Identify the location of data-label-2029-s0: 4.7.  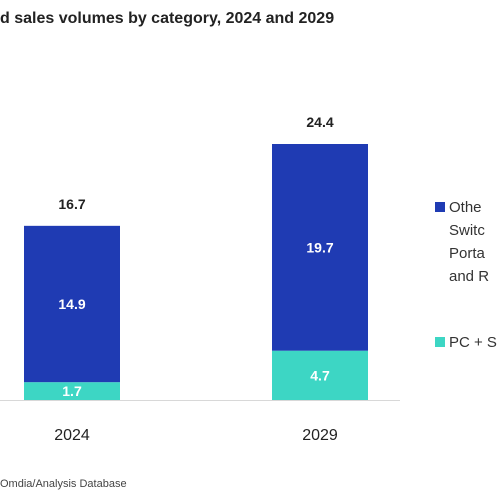
(320, 375).